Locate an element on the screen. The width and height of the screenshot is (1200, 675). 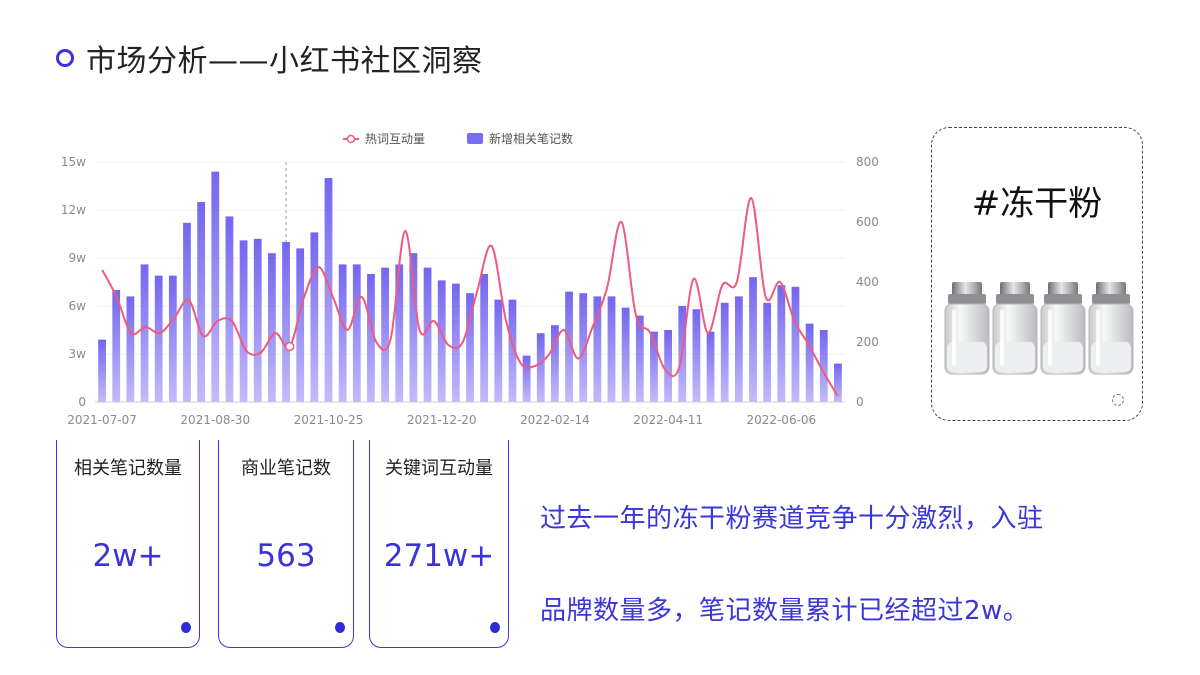
legend-bar-swatch is located at coordinates (475, 138).